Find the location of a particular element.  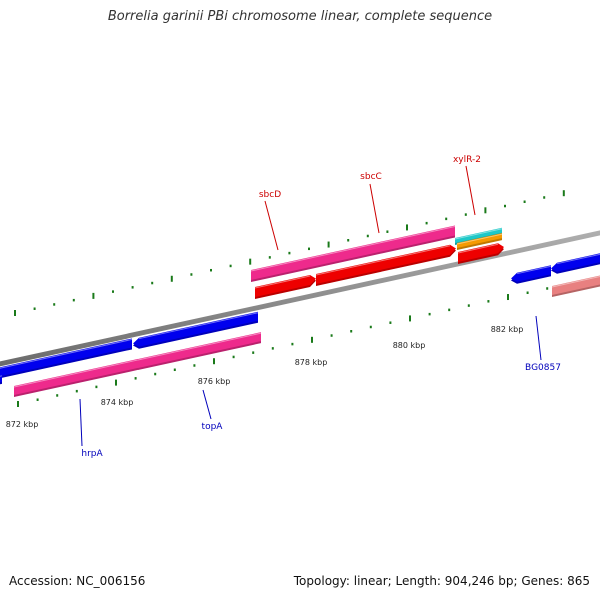

gene-feature-bg0857-body is located at coordinates (575, 262).